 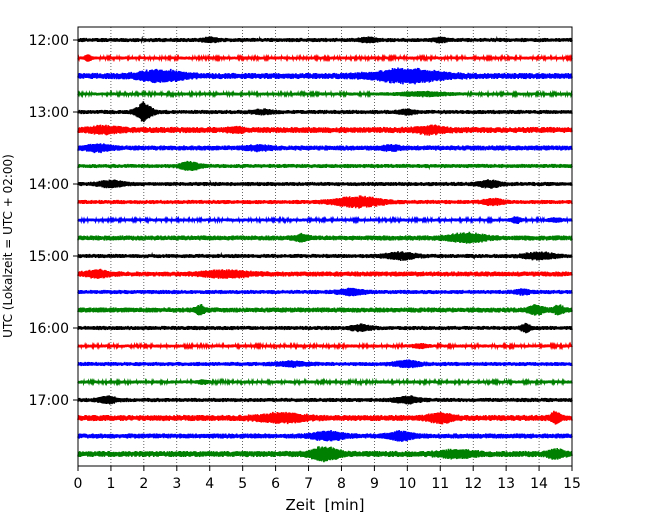 I want to click on x-axis-ticks: 0 1 2 3 4 5 6 7 8 9 10 11 12 13 14 15, so click(x=327, y=479).